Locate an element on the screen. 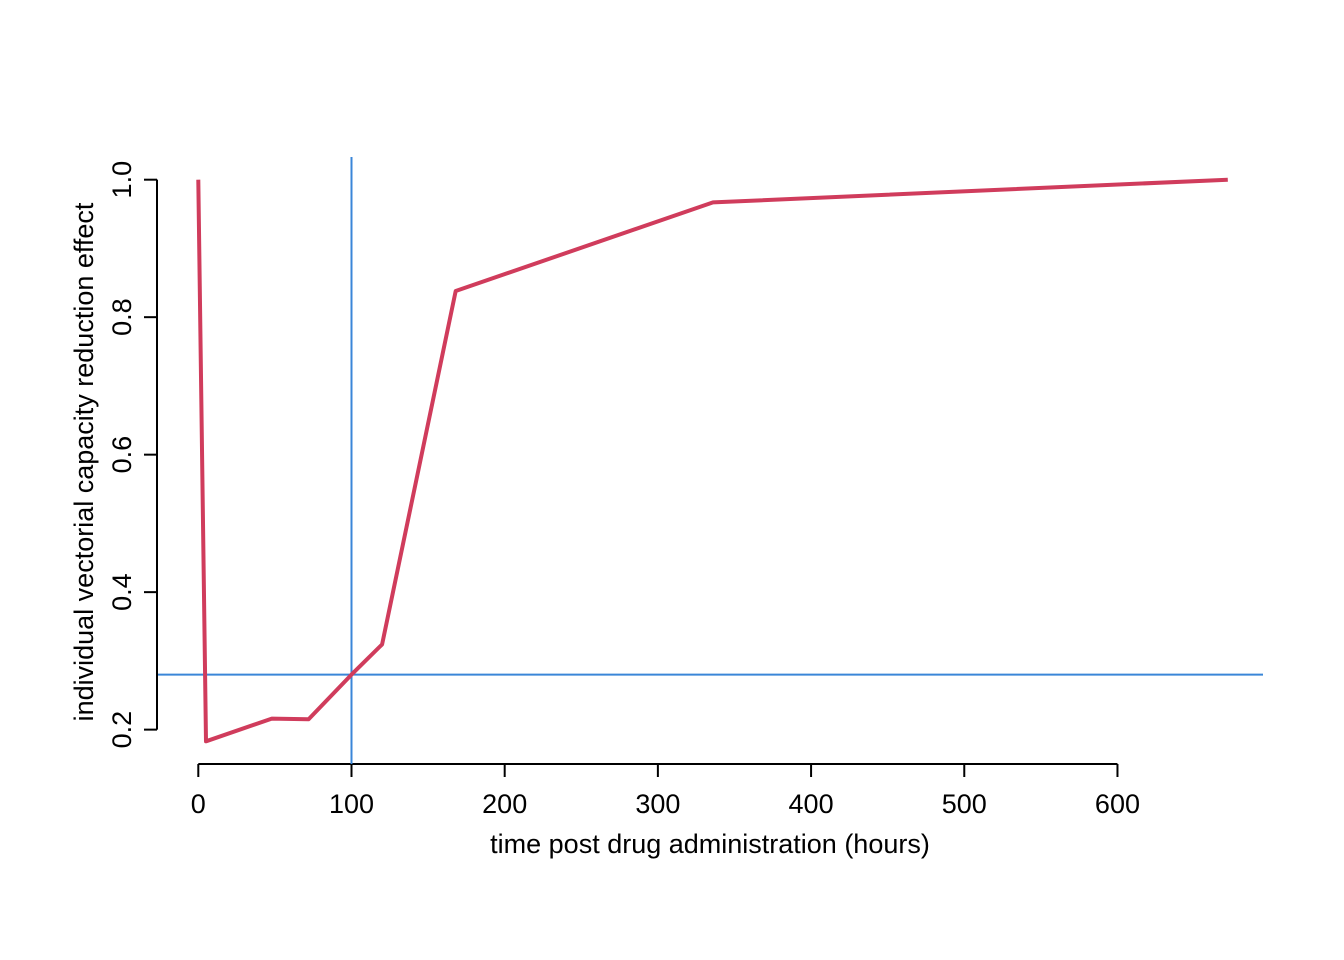 The height and width of the screenshot is (960, 1344). y-tick-label: 0.6 is located at coordinates (122, 455).